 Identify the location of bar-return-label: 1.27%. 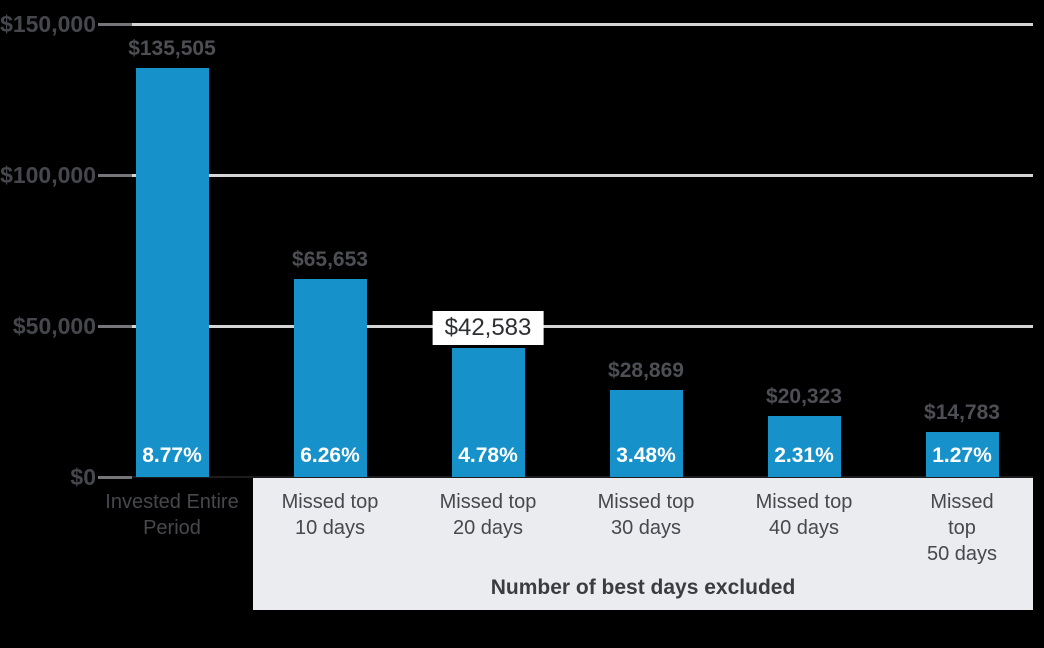
(962, 455).